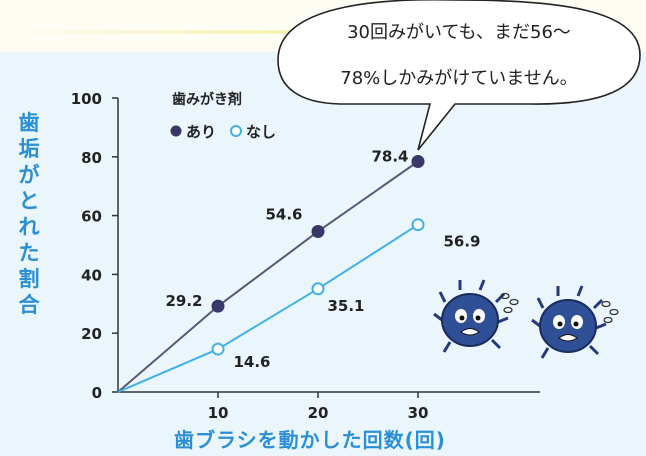 The height and width of the screenshot is (456, 646). What do you see at coordinates (207, 99) in the screenshot?
I see `legend-title: 歯みがき剤` at bounding box center [207, 99].